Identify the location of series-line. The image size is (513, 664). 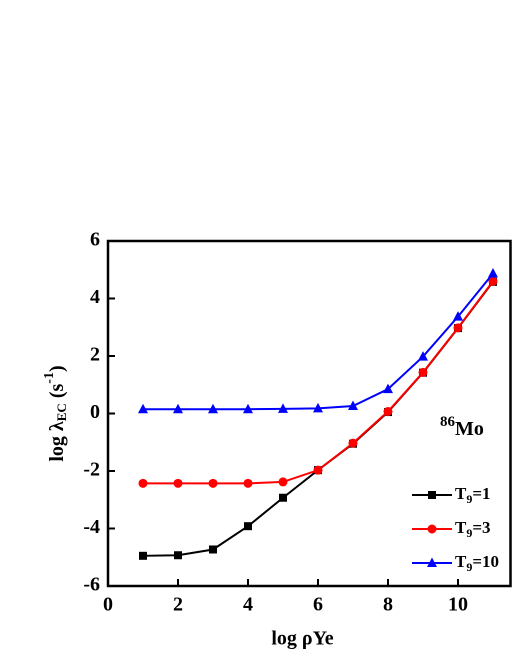
(318, 341).